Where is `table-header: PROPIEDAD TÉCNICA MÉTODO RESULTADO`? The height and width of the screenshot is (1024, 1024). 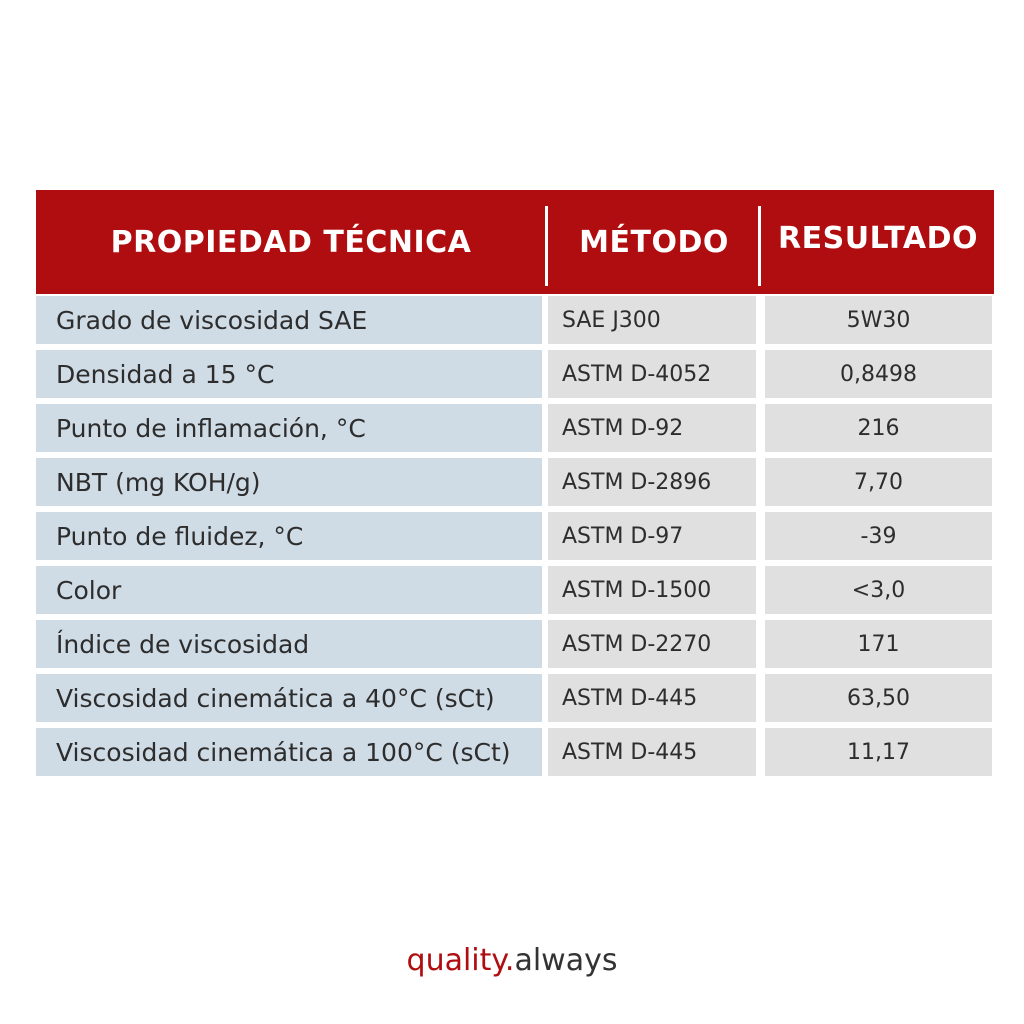
table-header: PROPIEDAD TÉCNICA MÉTODO RESULTADO is located at coordinates (515, 242).